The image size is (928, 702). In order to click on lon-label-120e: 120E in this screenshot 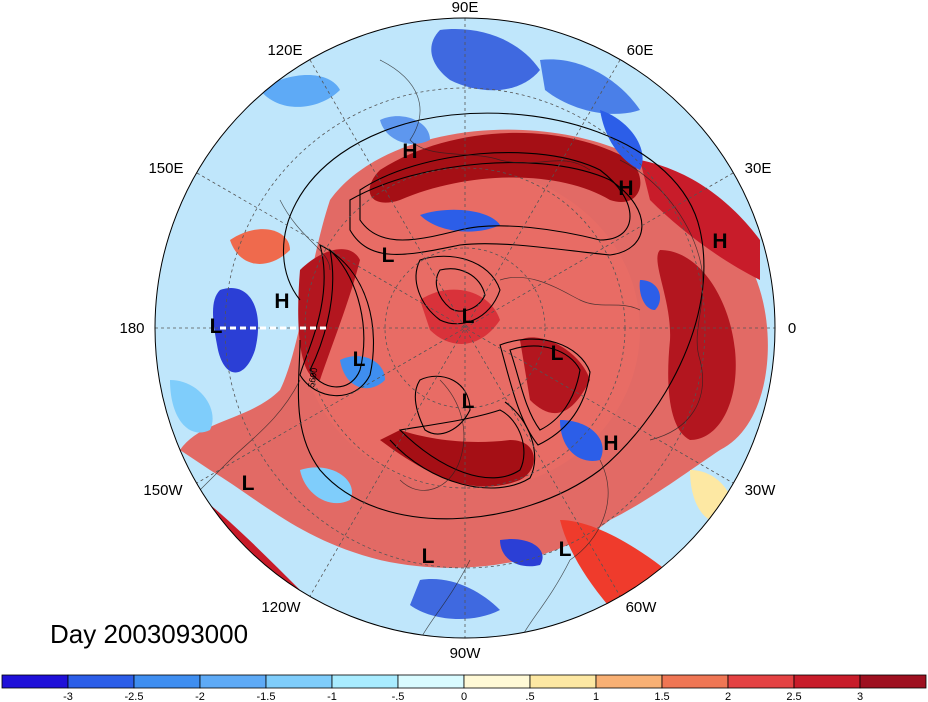, I will do `click(284, 50)`.